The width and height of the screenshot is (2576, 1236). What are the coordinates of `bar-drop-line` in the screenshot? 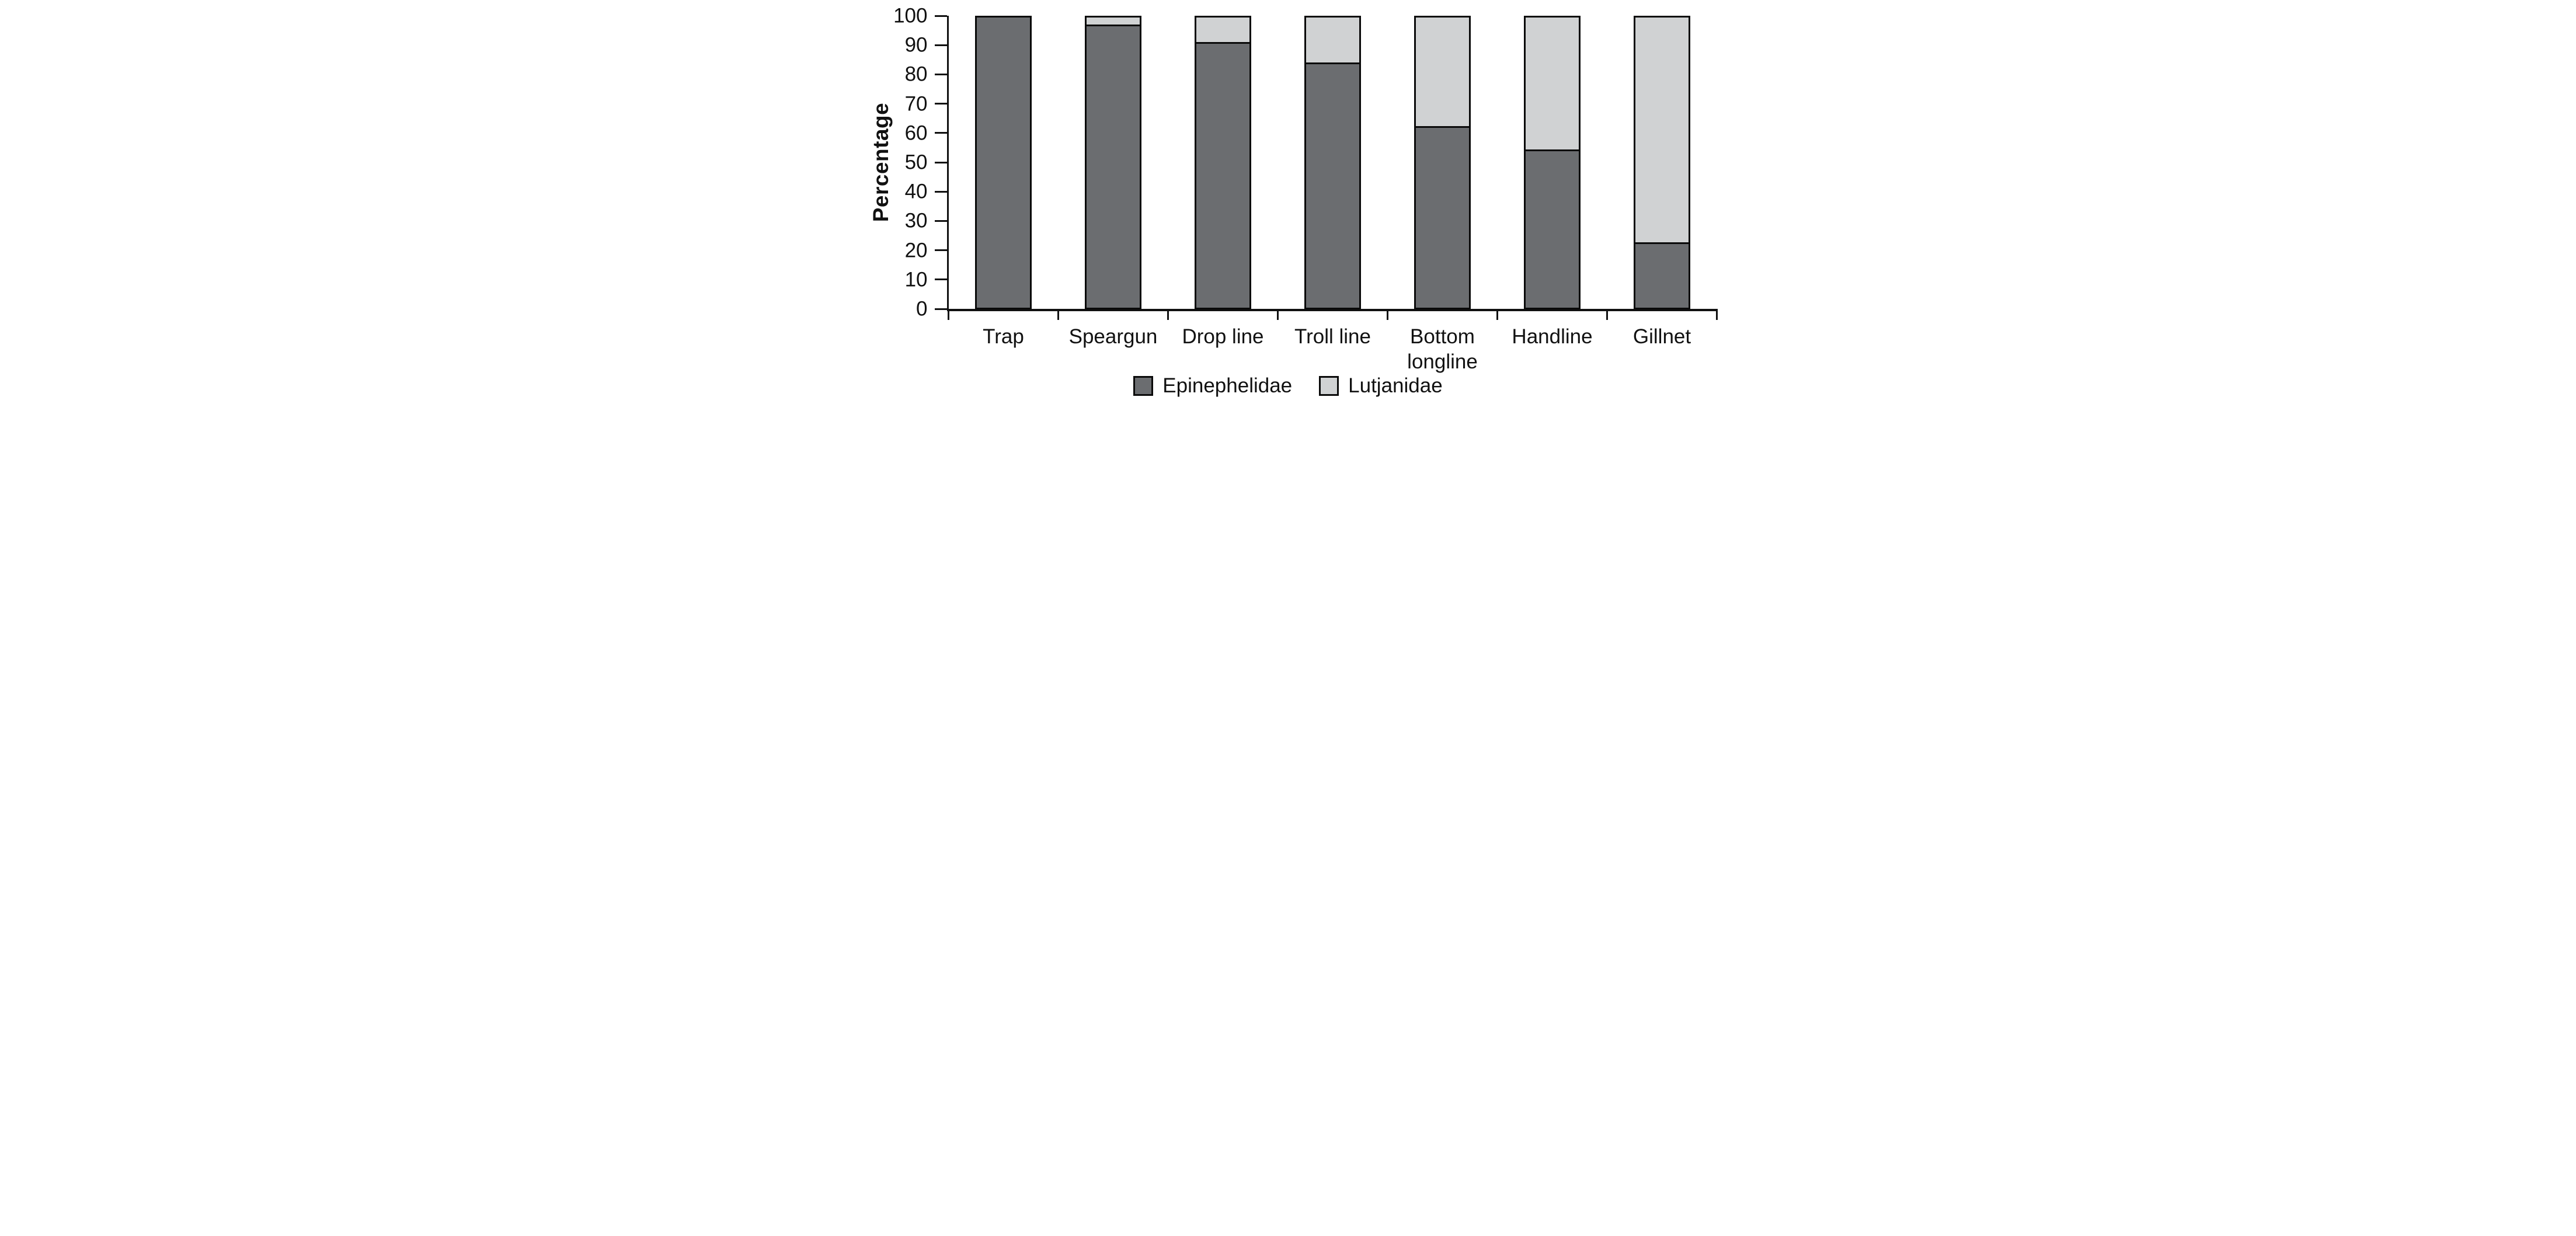 It's located at (1223, 162).